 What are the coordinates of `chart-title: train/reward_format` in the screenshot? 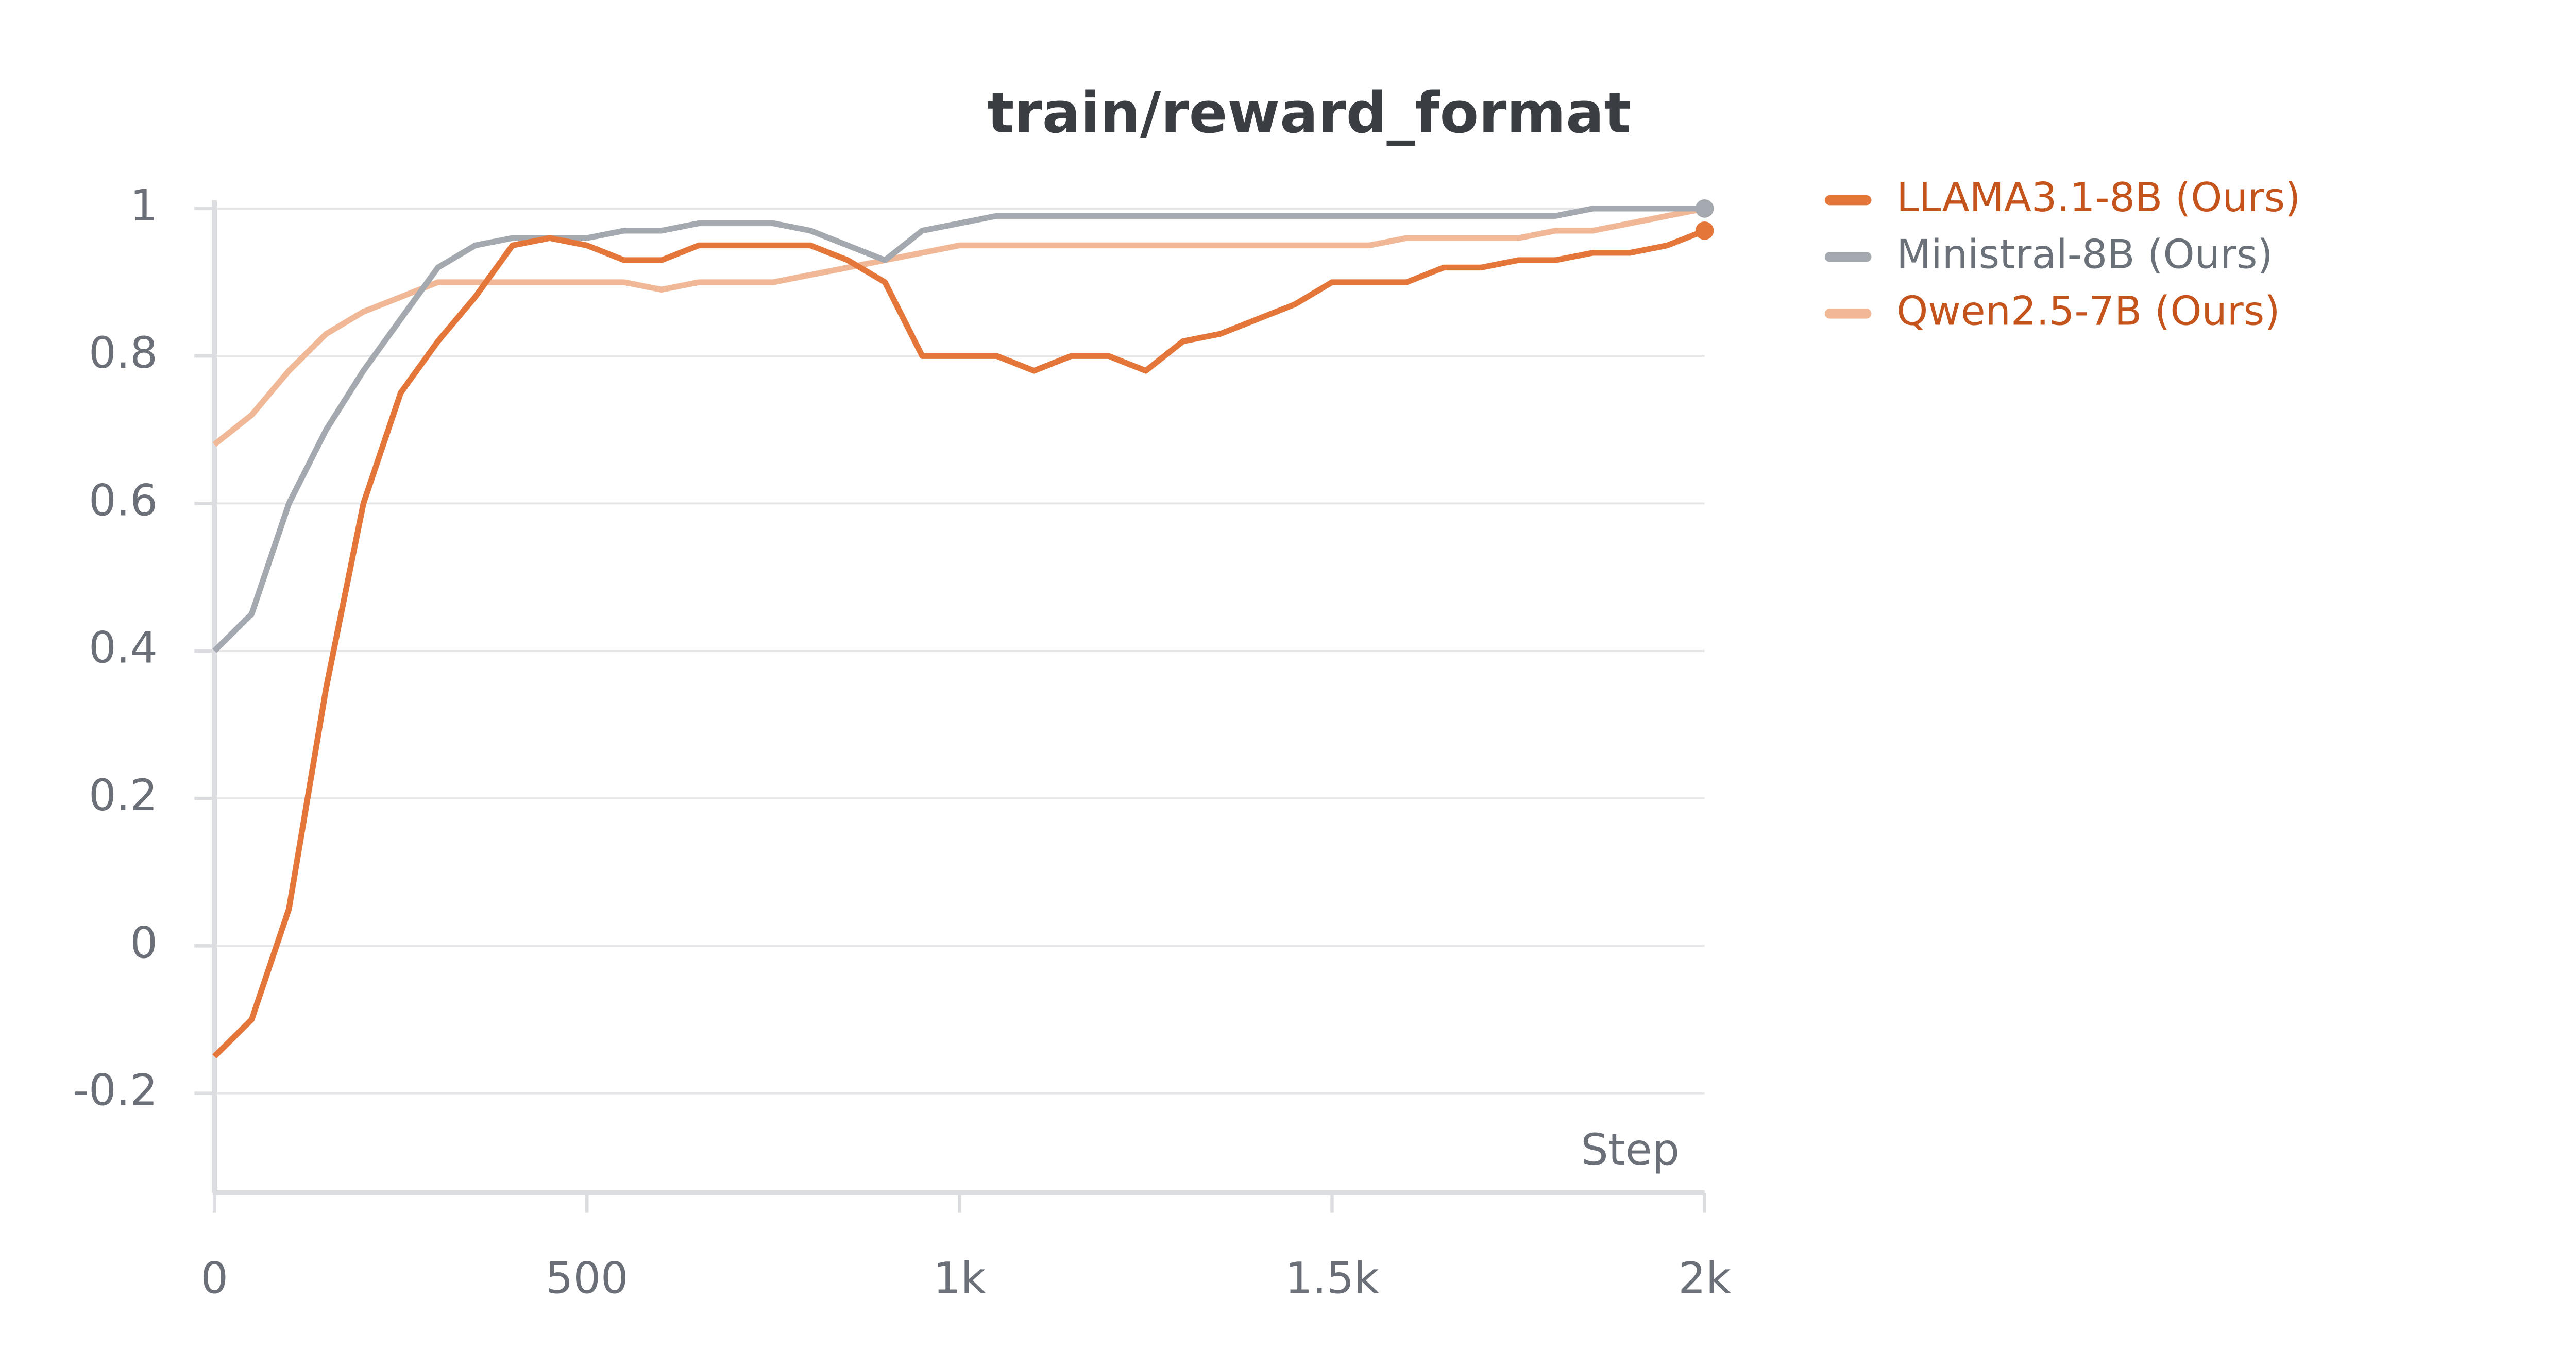 It's located at (1309, 113).